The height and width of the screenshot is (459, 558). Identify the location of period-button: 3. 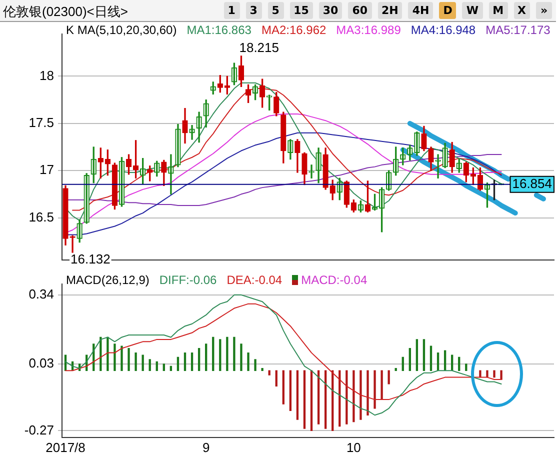
(254, 10).